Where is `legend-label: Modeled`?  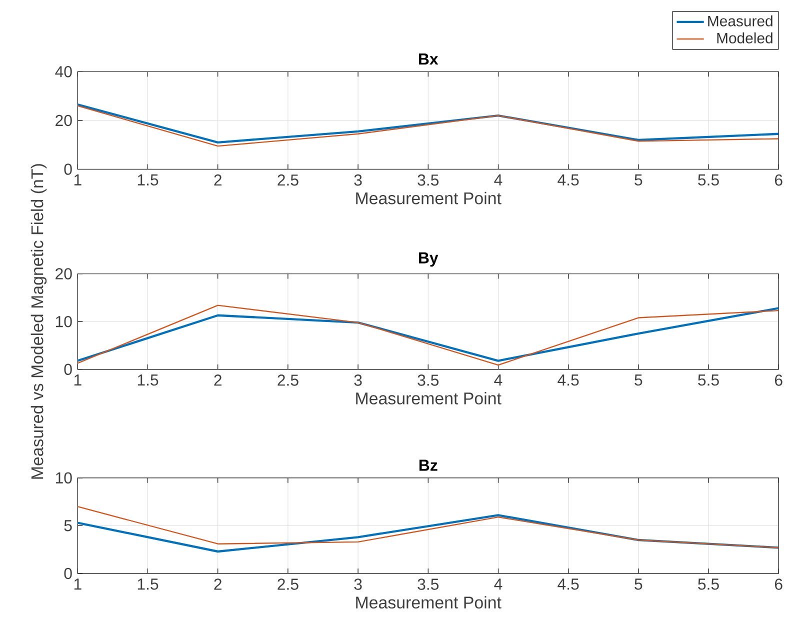
legend-label: Modeled is located at coordinates (744, 38).